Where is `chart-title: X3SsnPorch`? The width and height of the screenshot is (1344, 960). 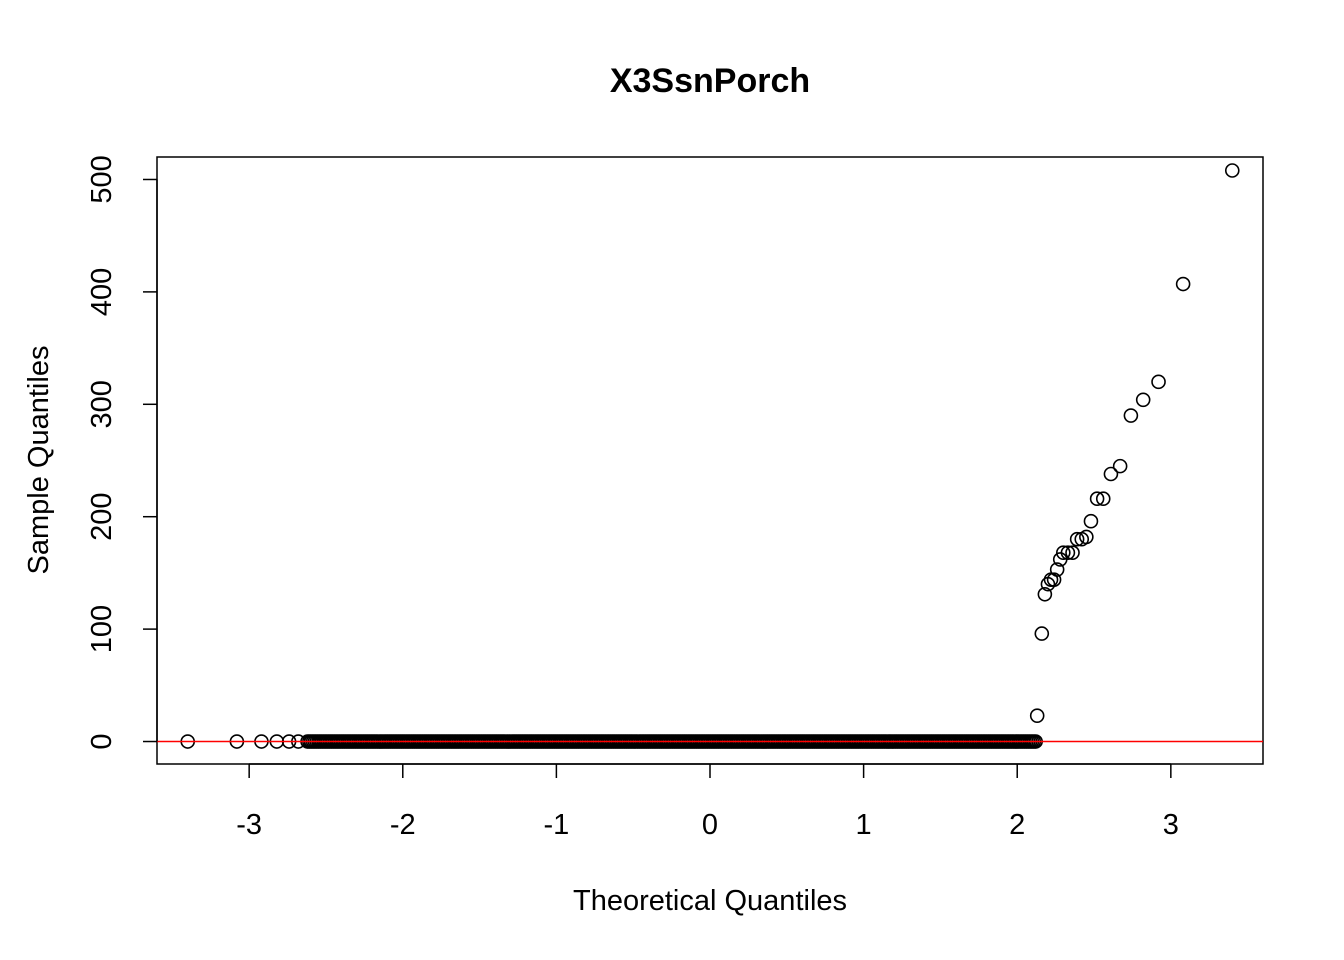
chart-title: X3SsnPorch is located at coordinates (710, 81).